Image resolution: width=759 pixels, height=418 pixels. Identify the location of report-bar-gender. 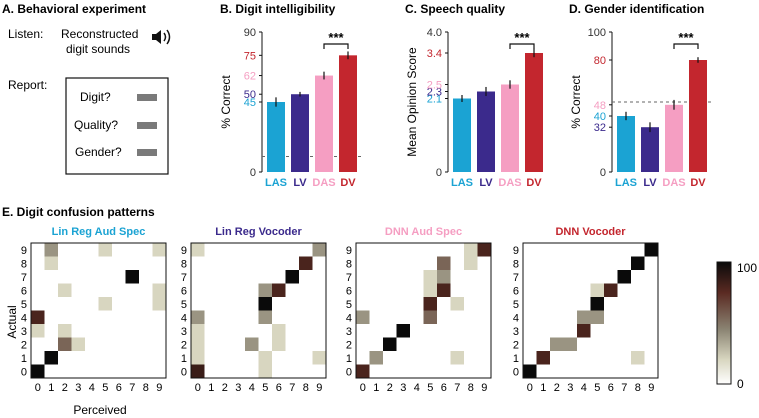
(147, 152).